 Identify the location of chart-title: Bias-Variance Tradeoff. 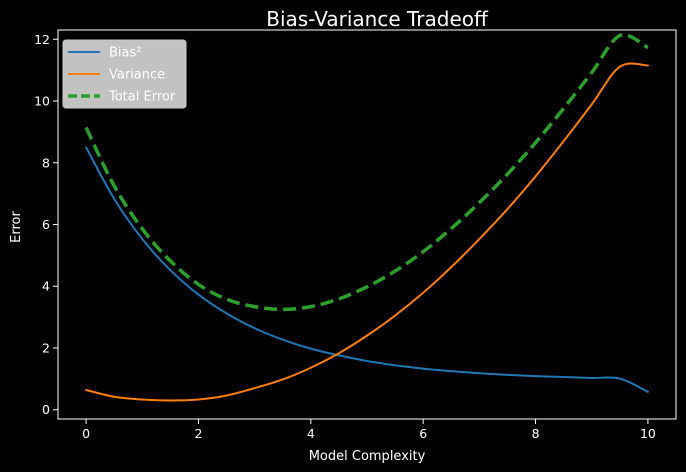
(377, 19).